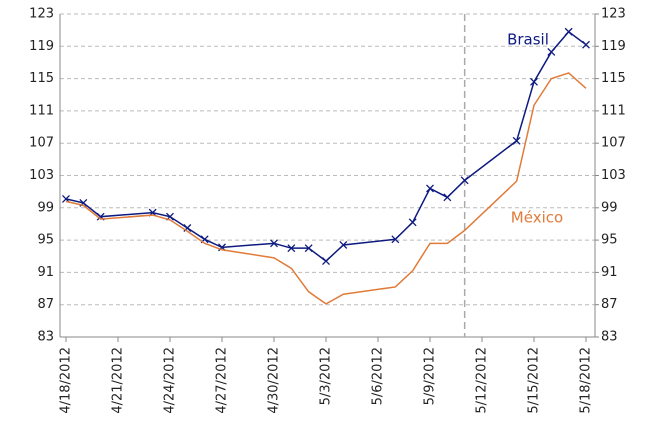  I want to click on y-tick-label: 87, so click(45, 304).